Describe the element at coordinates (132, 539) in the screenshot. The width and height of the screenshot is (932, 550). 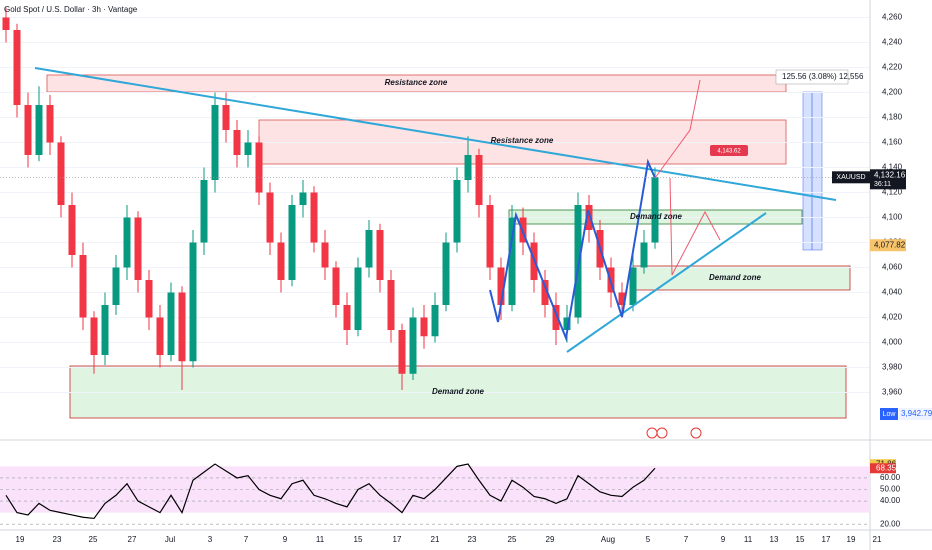
I see `x-tick-label: 27` at that location.